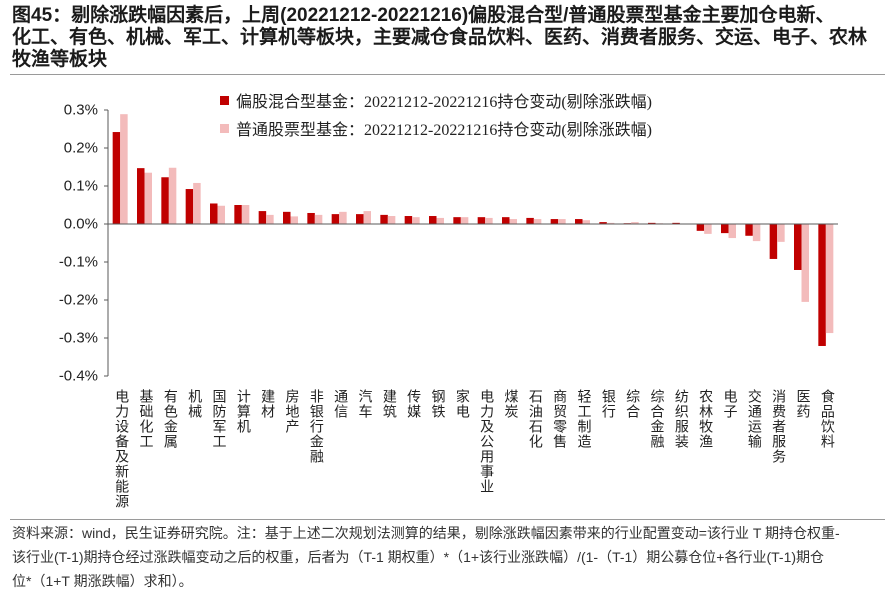 This screenshot has height=597, width=895. What do you see at coordinates (340, 404) in the screenshot?
I see `x-tick-label: 通信` at bounding box center [340, 404].